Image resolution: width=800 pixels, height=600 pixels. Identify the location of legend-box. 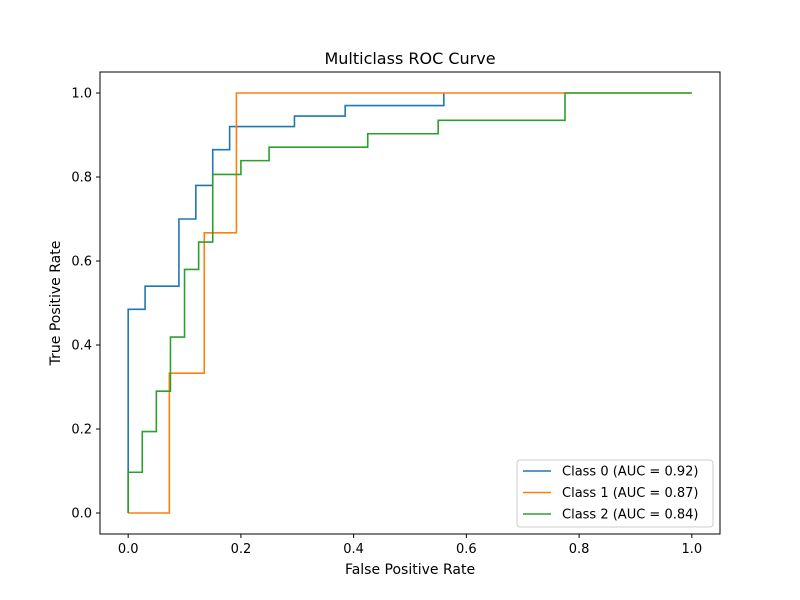
(615, 493).